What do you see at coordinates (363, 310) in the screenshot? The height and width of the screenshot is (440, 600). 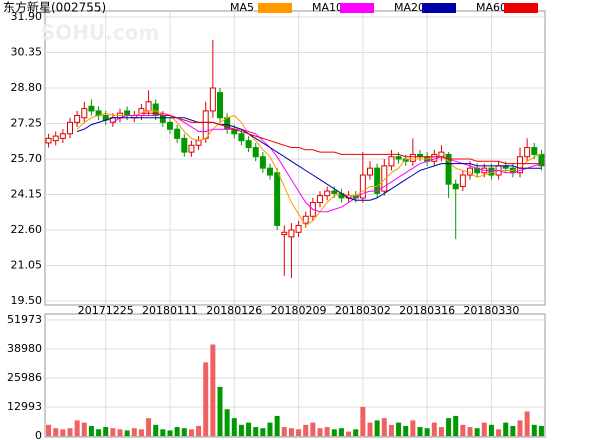 I see `x-tick-label: 20180302` at bounding box center [363, 310].